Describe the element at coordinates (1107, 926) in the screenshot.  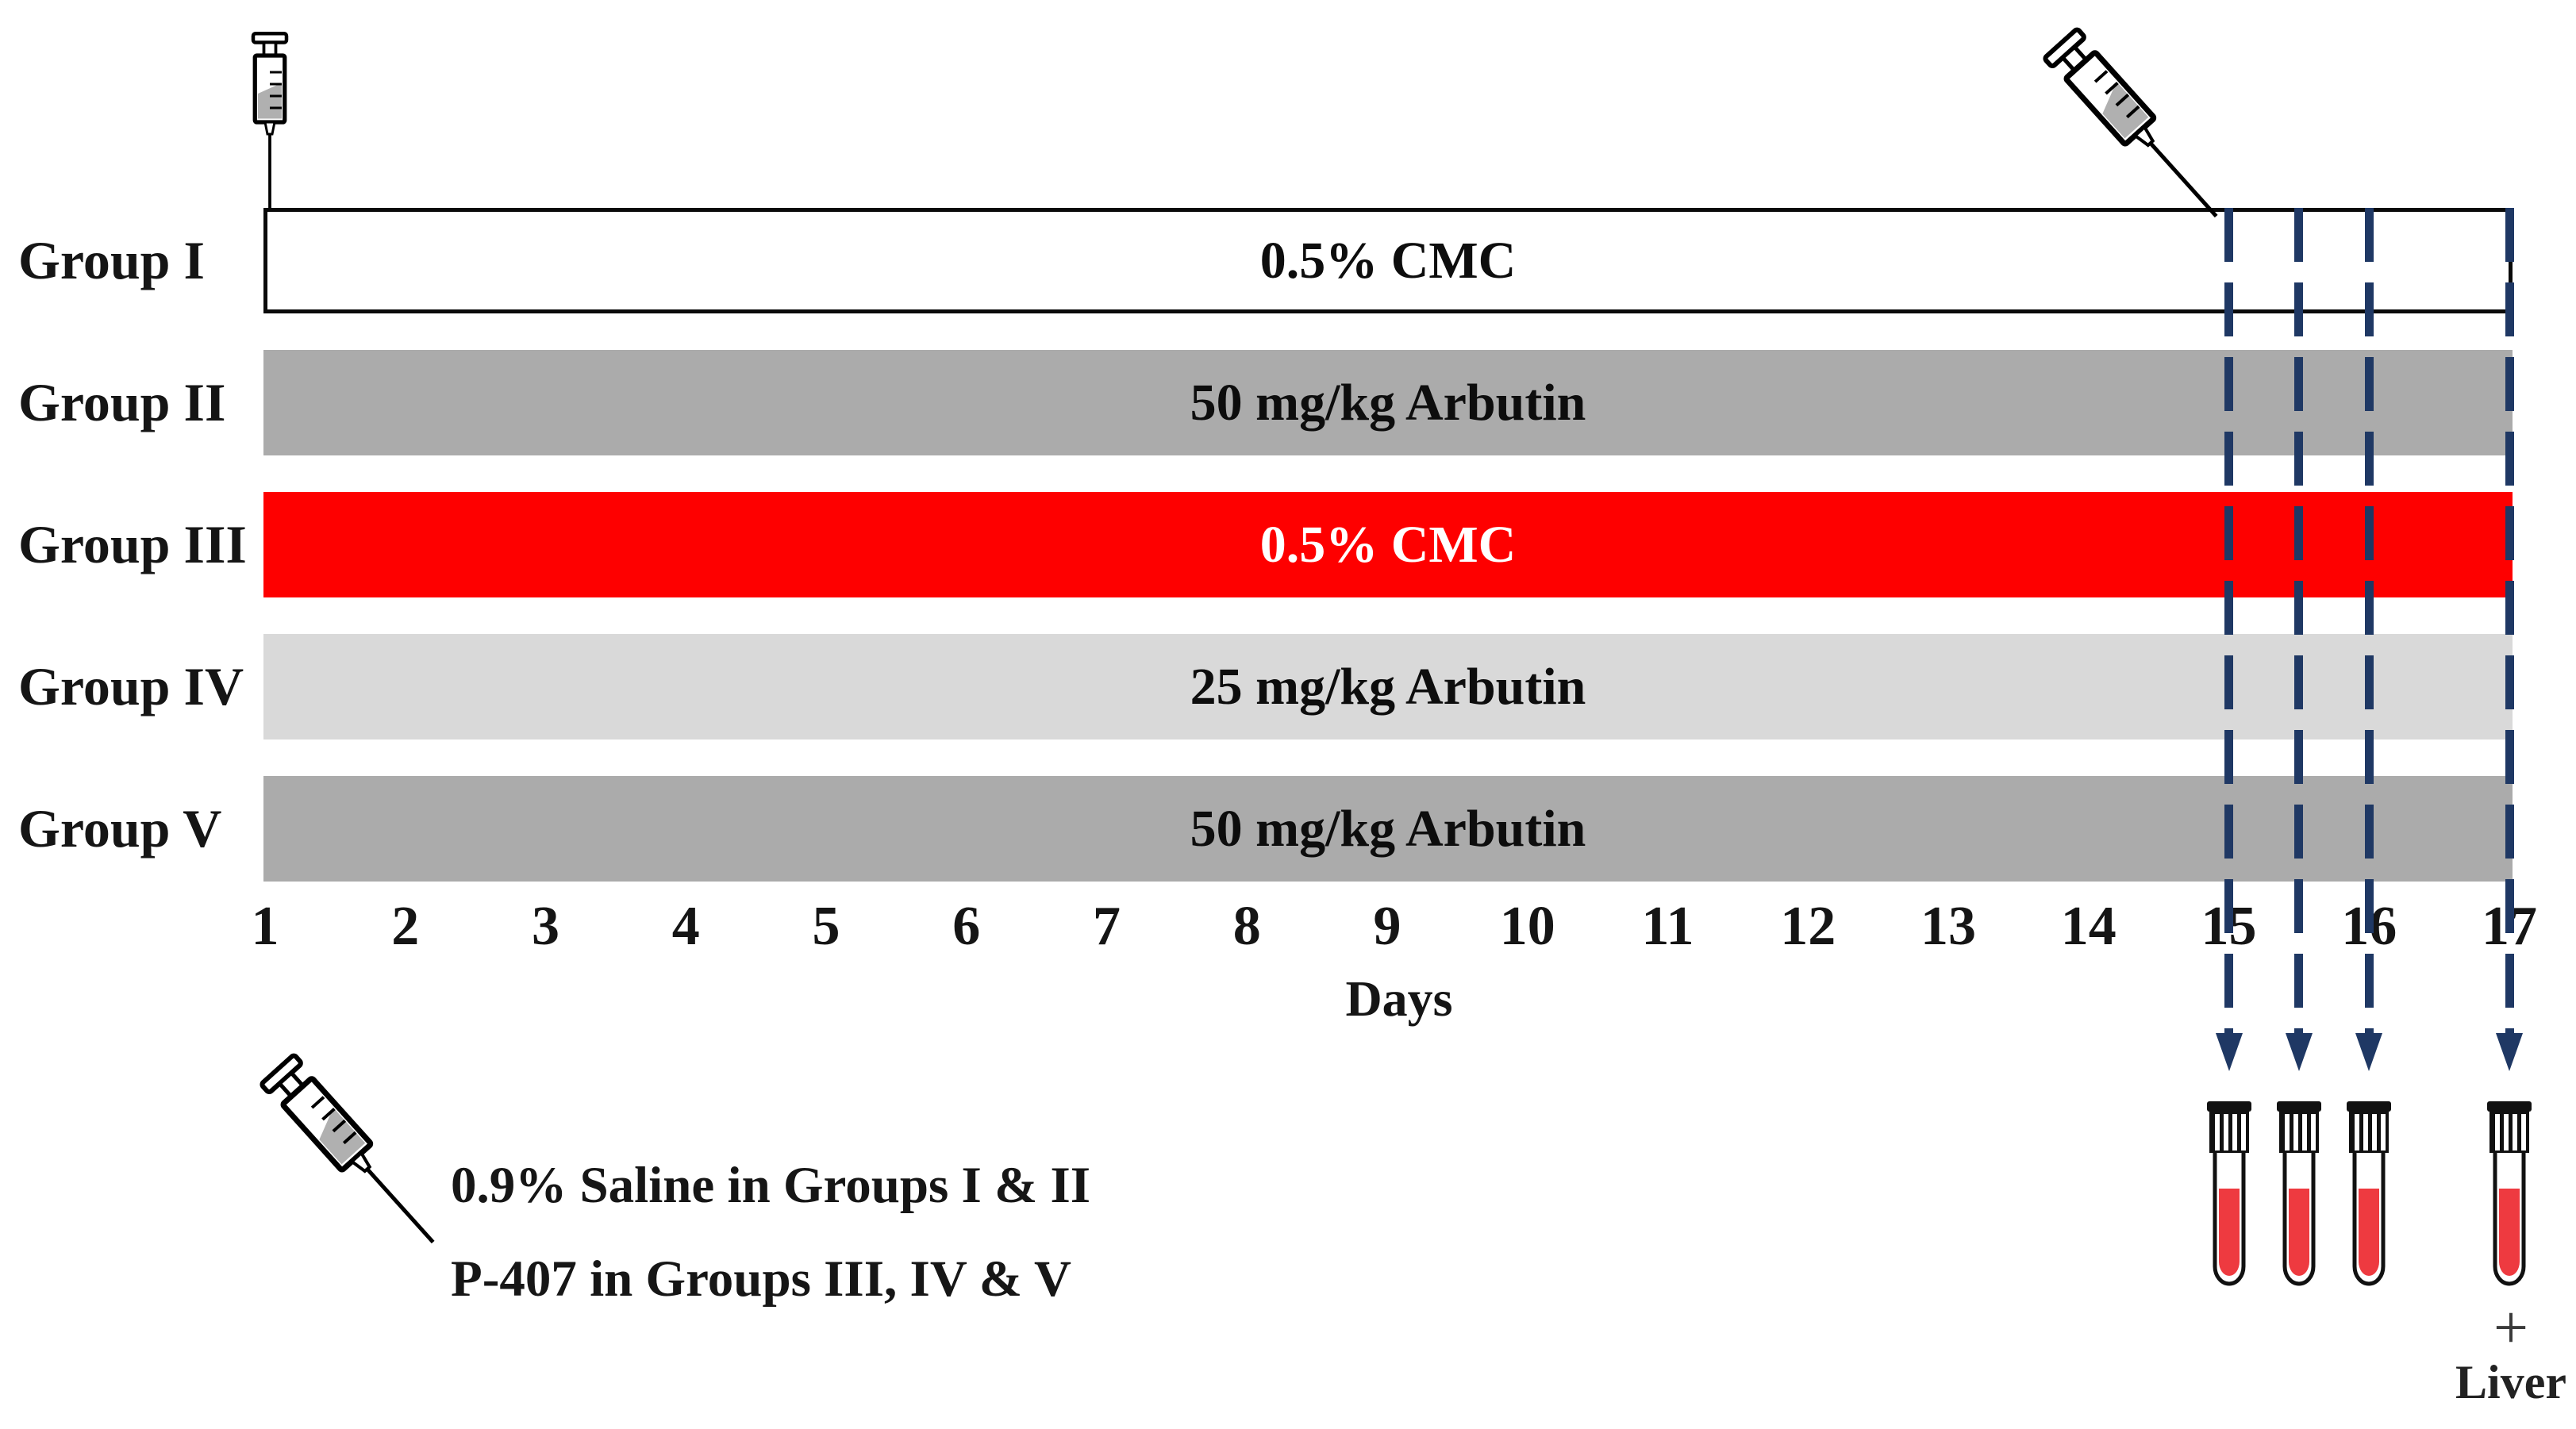
I see `day-tick-label: 7` at that location.